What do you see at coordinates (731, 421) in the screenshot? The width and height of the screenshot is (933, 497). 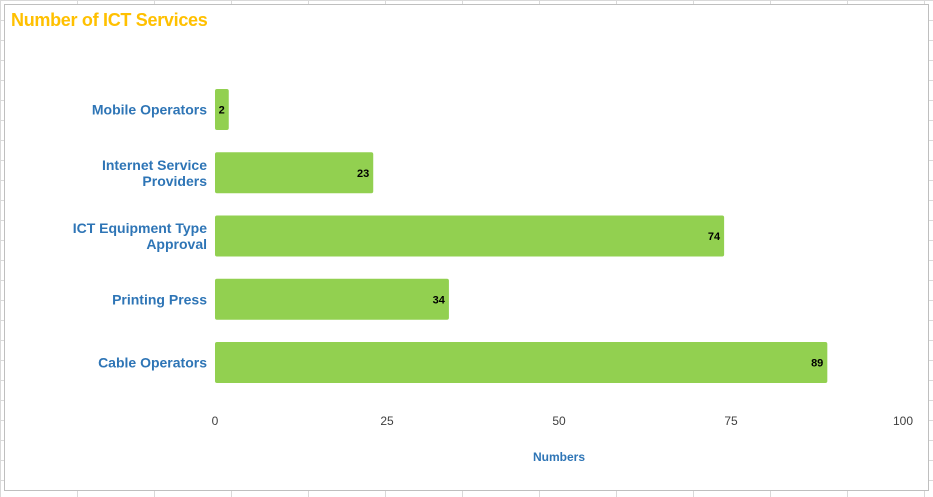 I see `x-tick-label: 75` at bounding box center [731, 421].